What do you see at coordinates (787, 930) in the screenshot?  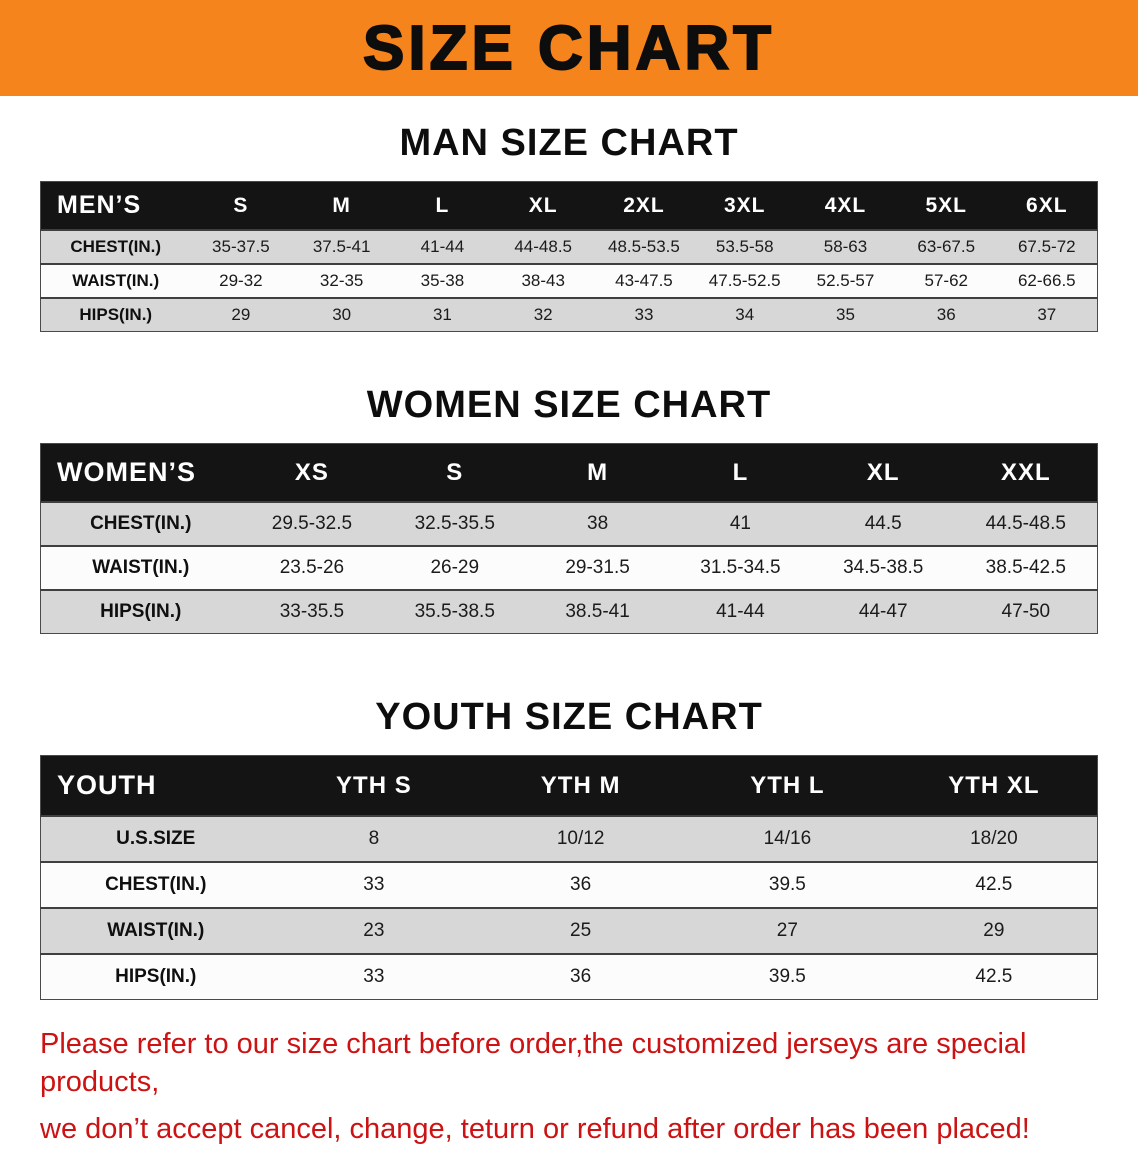 I see `size-cell: 27` at bounding box center [787, 930].